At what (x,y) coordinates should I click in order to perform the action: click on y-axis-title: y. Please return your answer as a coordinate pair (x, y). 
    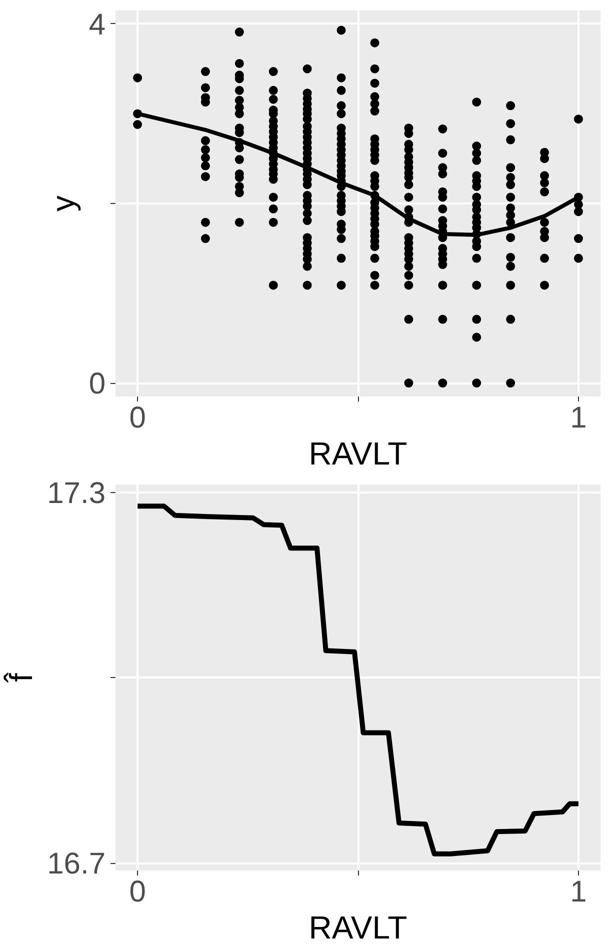
    Looking at the image, I should click on (62, 204).